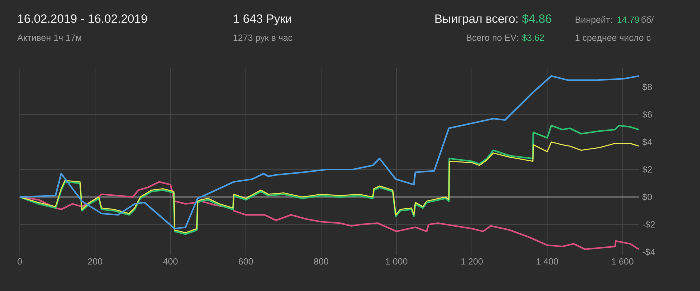  What do you see at coordinates (50, 38) in the screenshot?
I see `chart-subtitle: Активен 1ч 17м` at bounding box center [50, 38].